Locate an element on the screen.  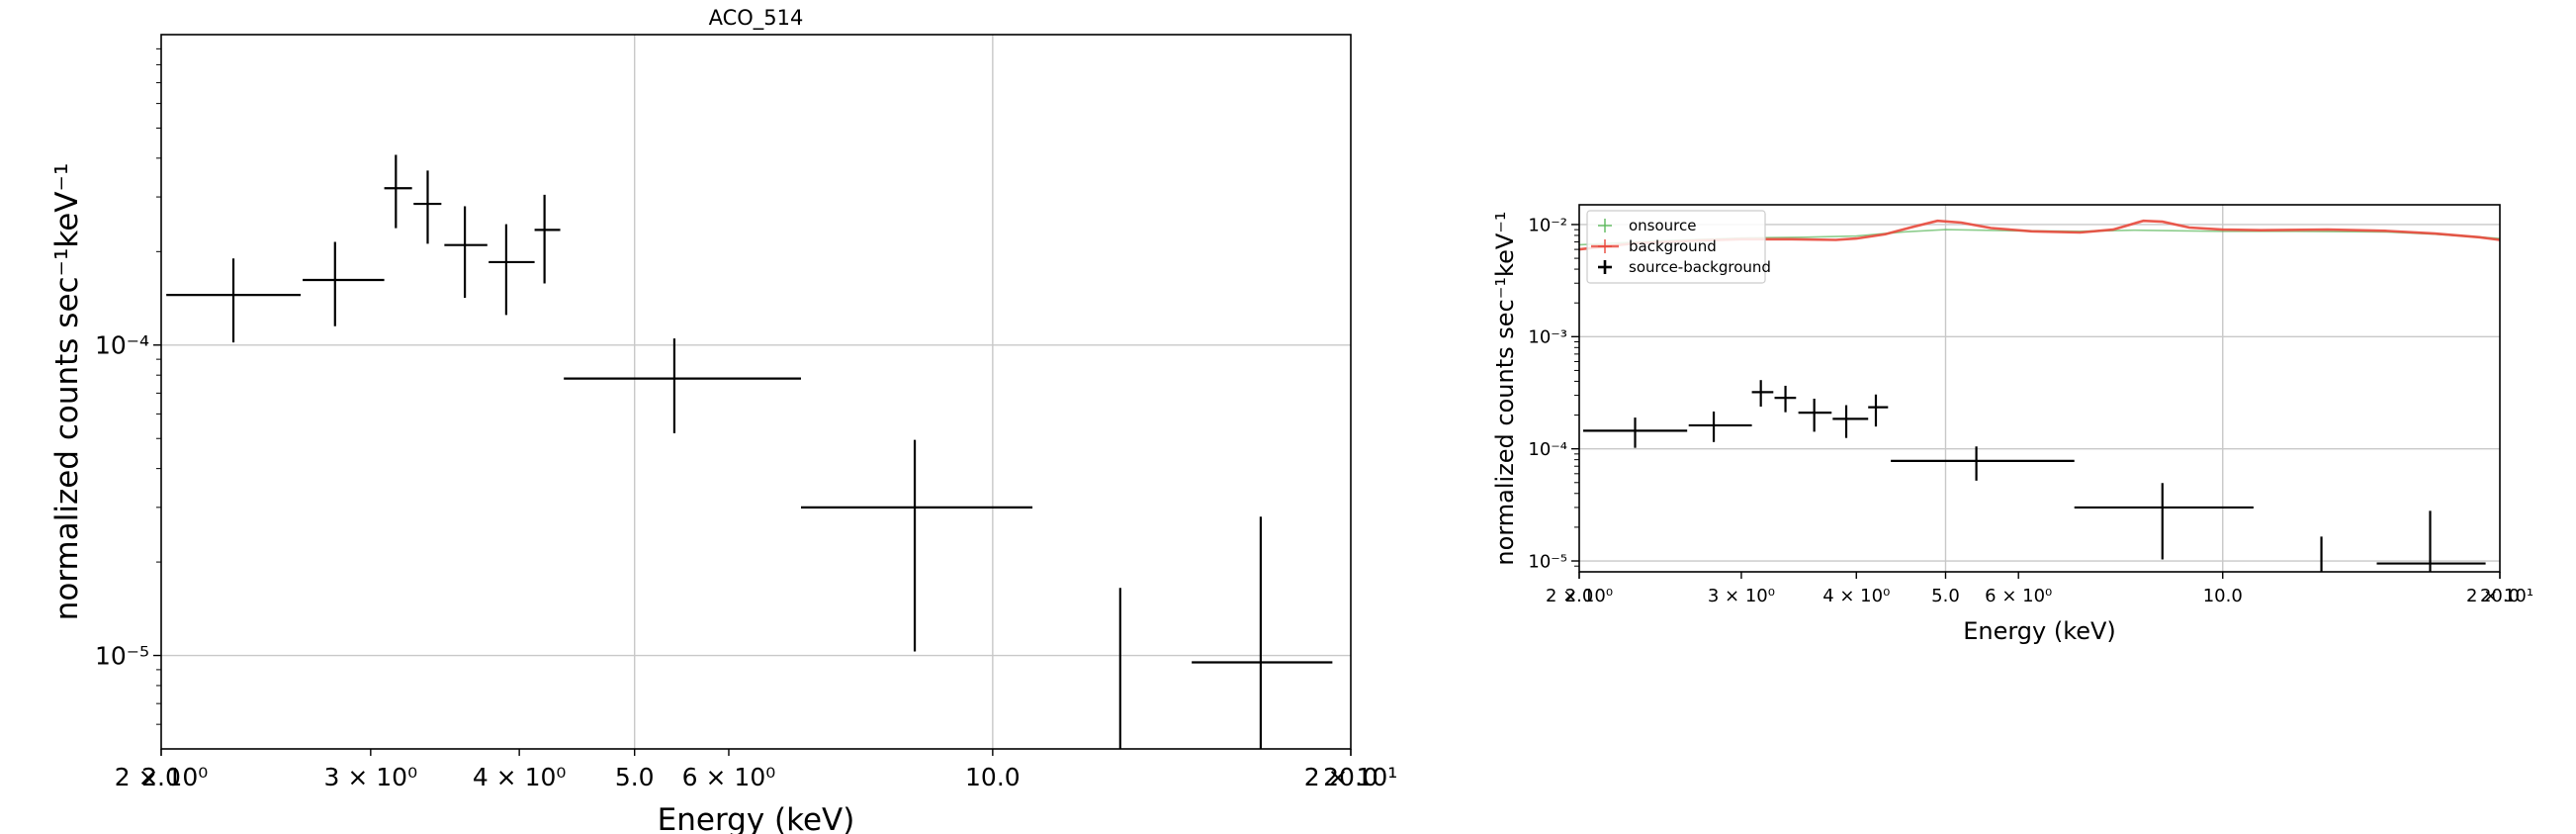
chart-title: ACO_514 is located at coordinates (756, 18).